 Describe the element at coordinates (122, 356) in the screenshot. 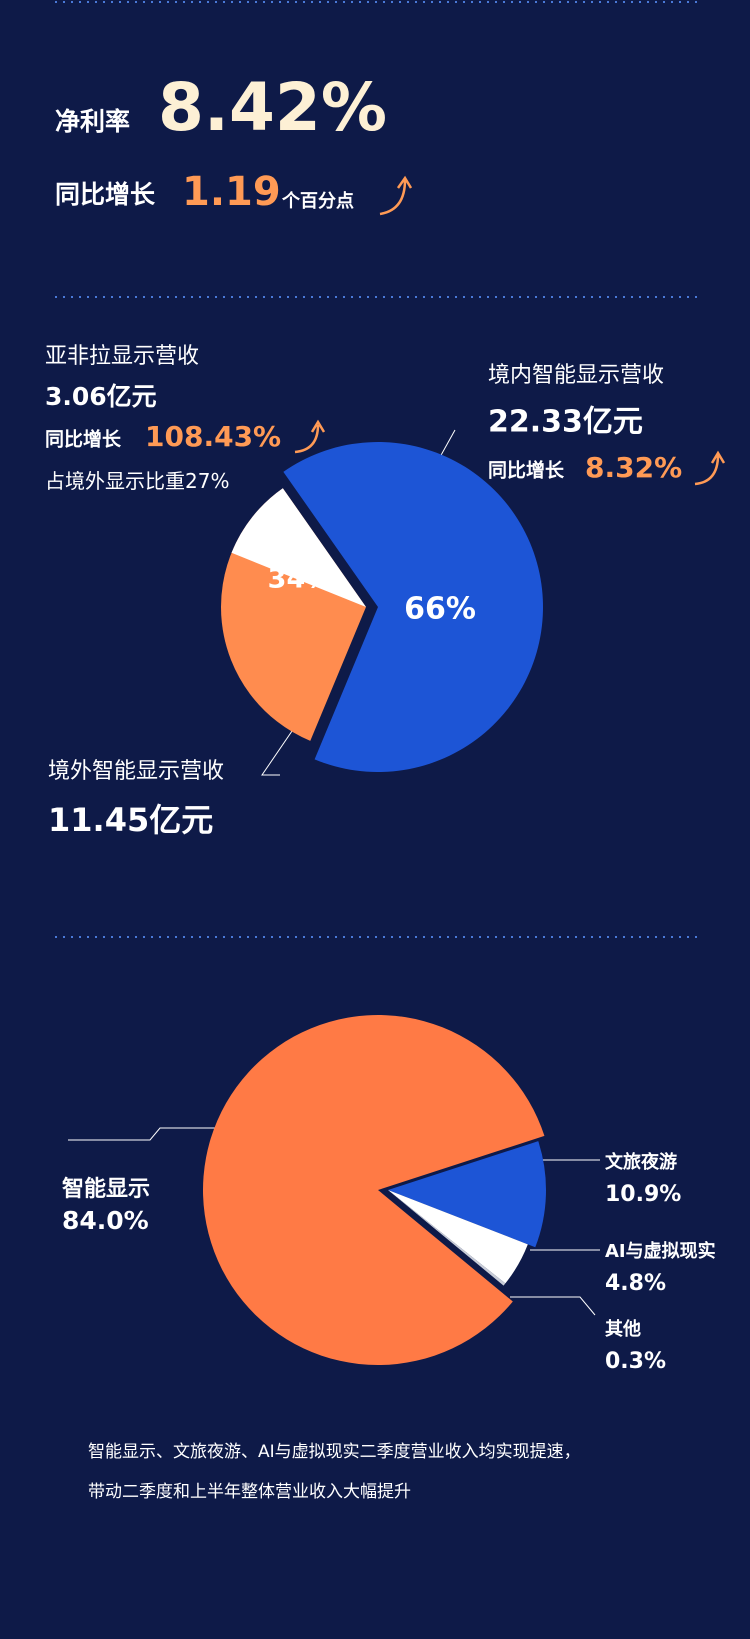

I see `sub-name: 亚非拉显示营收` at that location.